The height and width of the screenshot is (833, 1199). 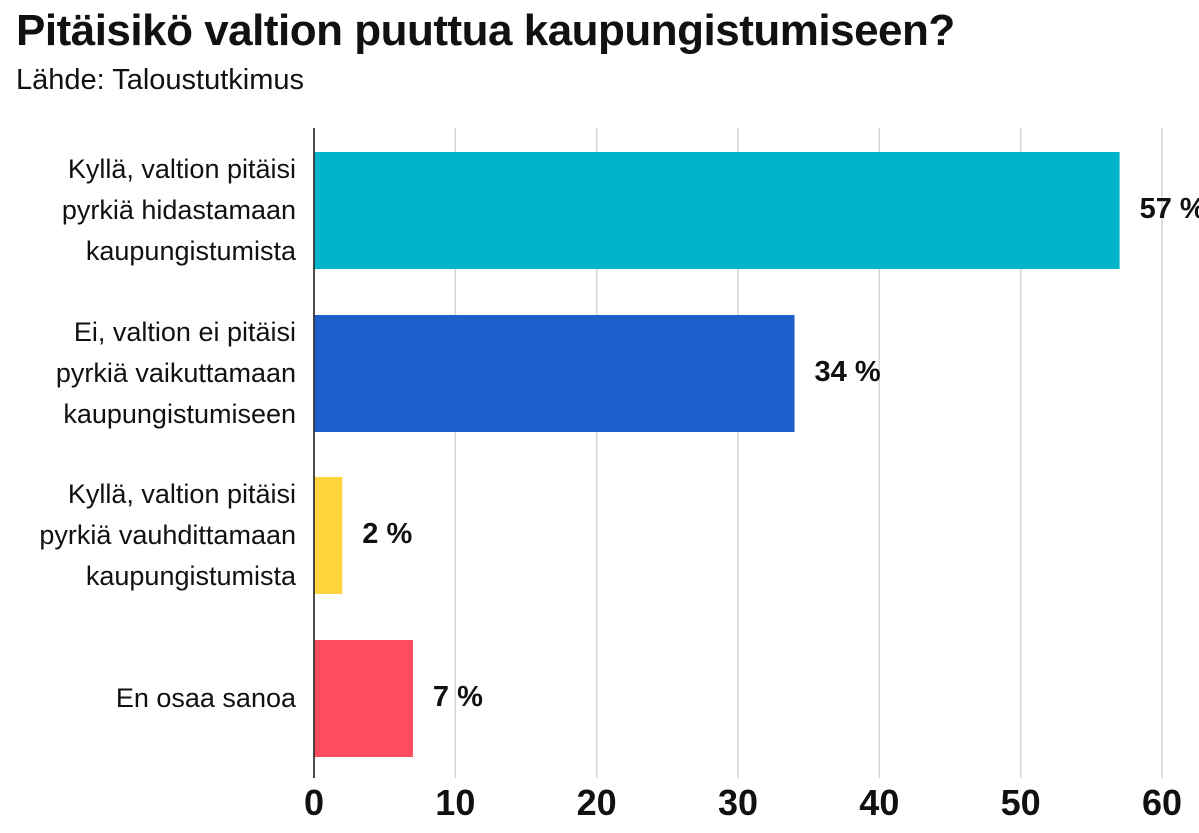 I want to click on category-label-3: En osaa sanoa, so click(x=148, y=698).